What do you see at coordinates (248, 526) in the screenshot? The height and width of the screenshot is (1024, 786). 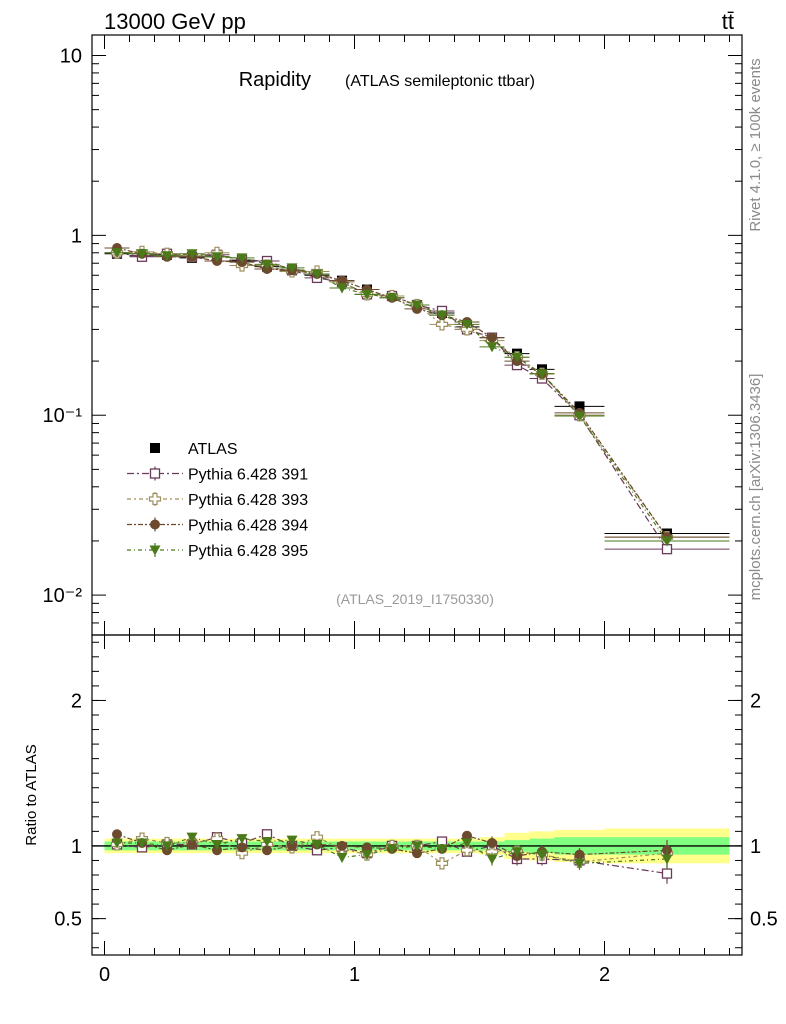 I see `legend-label-p394: Pythia 6.428 394` at bounding box center [248, 526].